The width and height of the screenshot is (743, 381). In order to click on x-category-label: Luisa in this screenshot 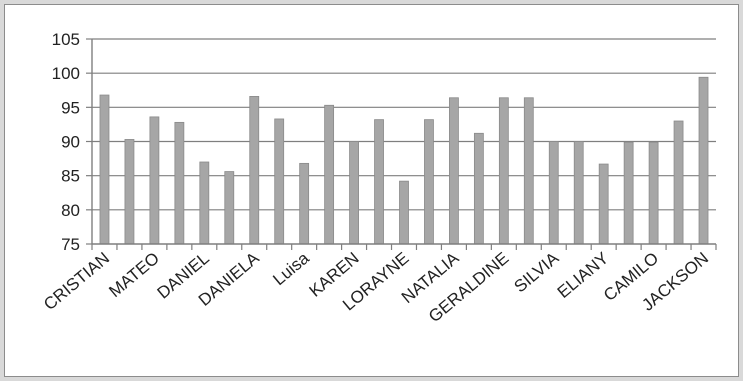, I will do `click(291, 268)`.